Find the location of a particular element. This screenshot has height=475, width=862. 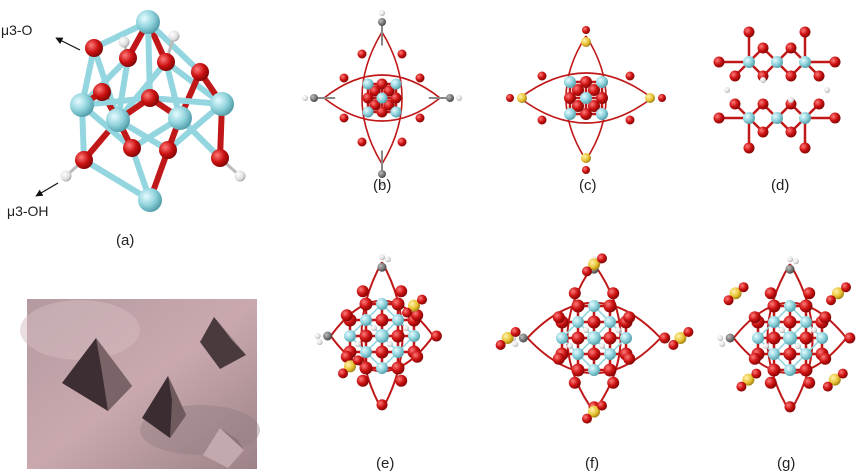

panel-label-b: (b) is located at coordinates (382, 185).